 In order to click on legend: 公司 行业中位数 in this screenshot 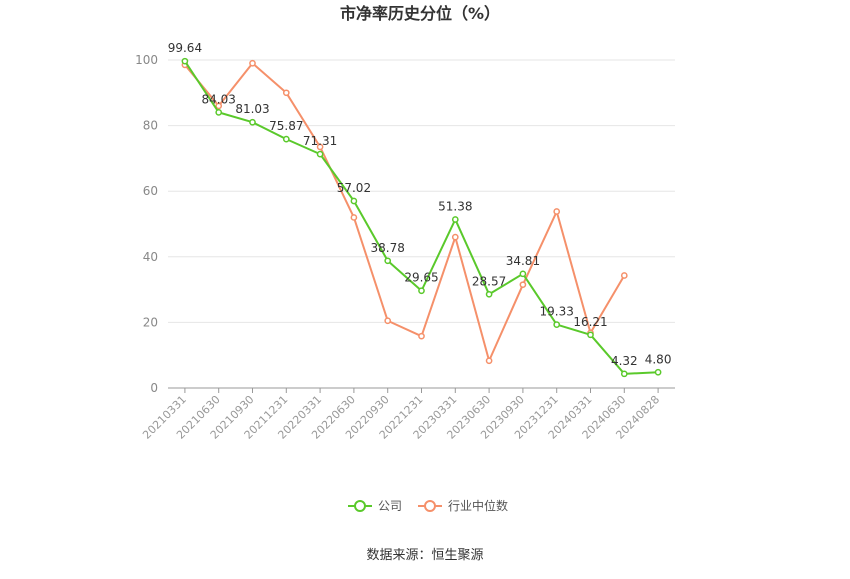, I will do `click(428, 505)`.